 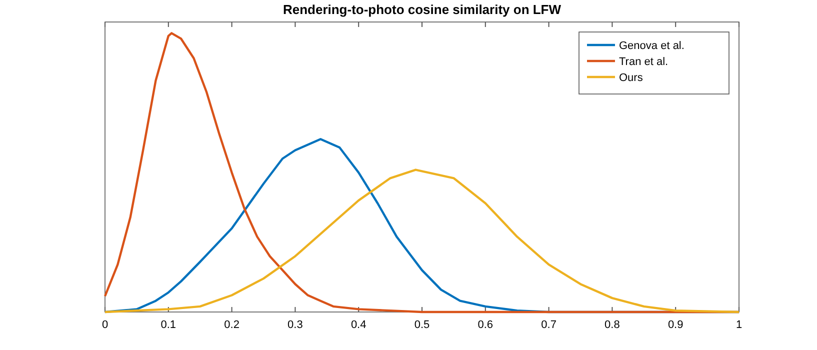 What do you see at coordinates (643, 62) in the screenshot?
I see `legend-label: Tran et al.` at bounding box center [643, 62].